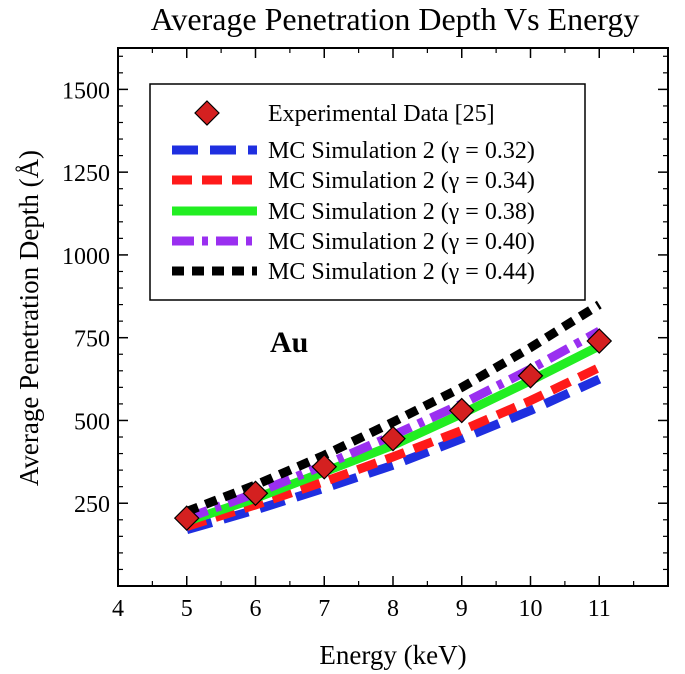 This screenshot has height=674, width=685. What do you see at coordinates (462, 609) in the screenshot?
I see `x-tick-label: 9` at bounding box center [462, 609].